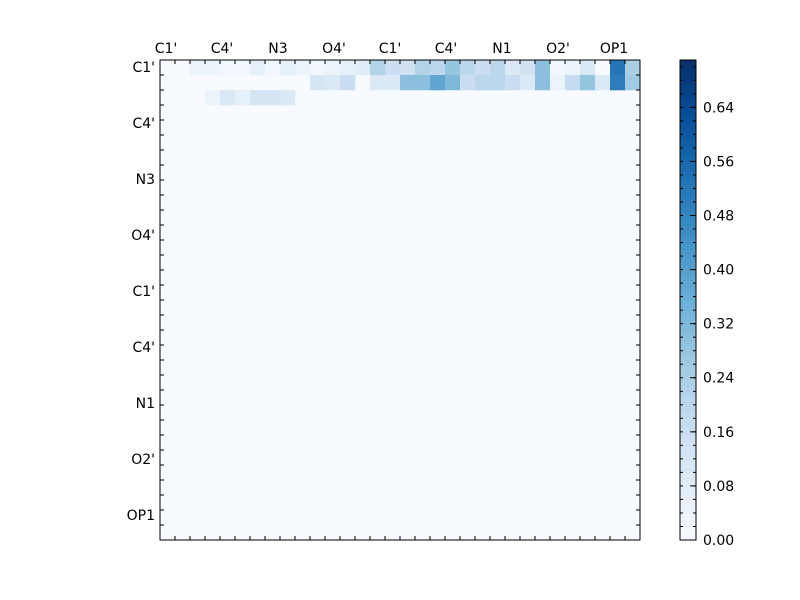 The width and height of the screenshot is (800, 600). What do you see at coordinates (277, 49) in the screenshot?
I see `x-tick-label: N3` at bounding box center [277, 49].